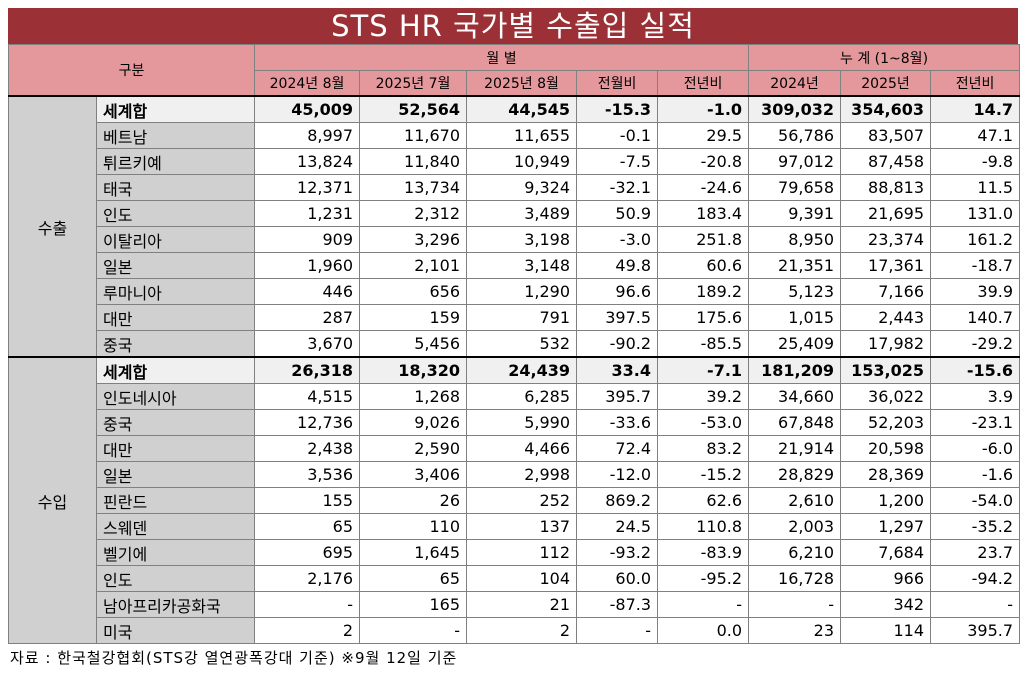  Describe the element at coordinates (795, 83) in the screenshot. I see `column-header: 2024년` at that location.